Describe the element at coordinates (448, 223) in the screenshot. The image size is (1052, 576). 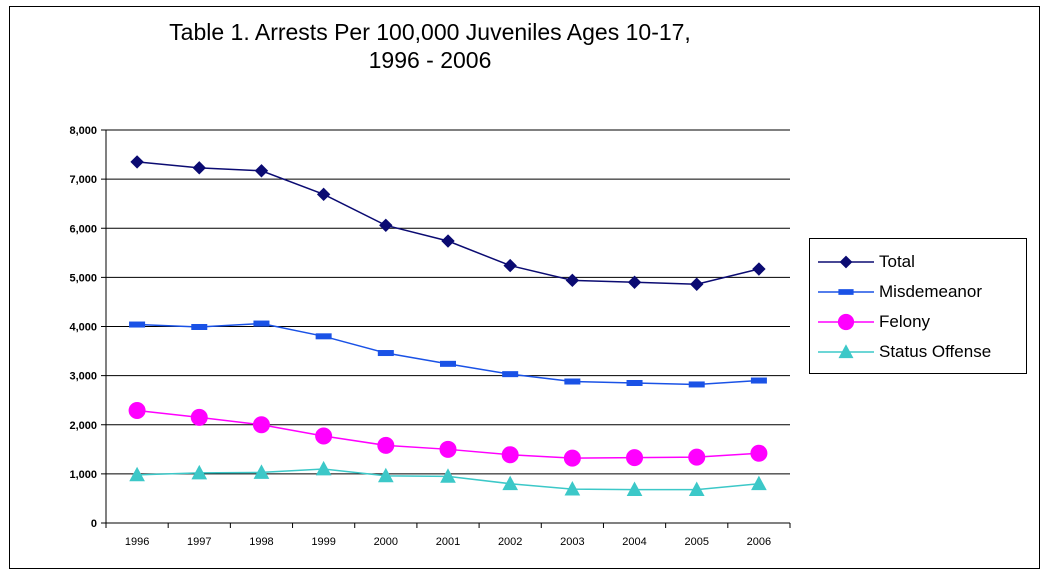
I see `series-line-total` at that location.